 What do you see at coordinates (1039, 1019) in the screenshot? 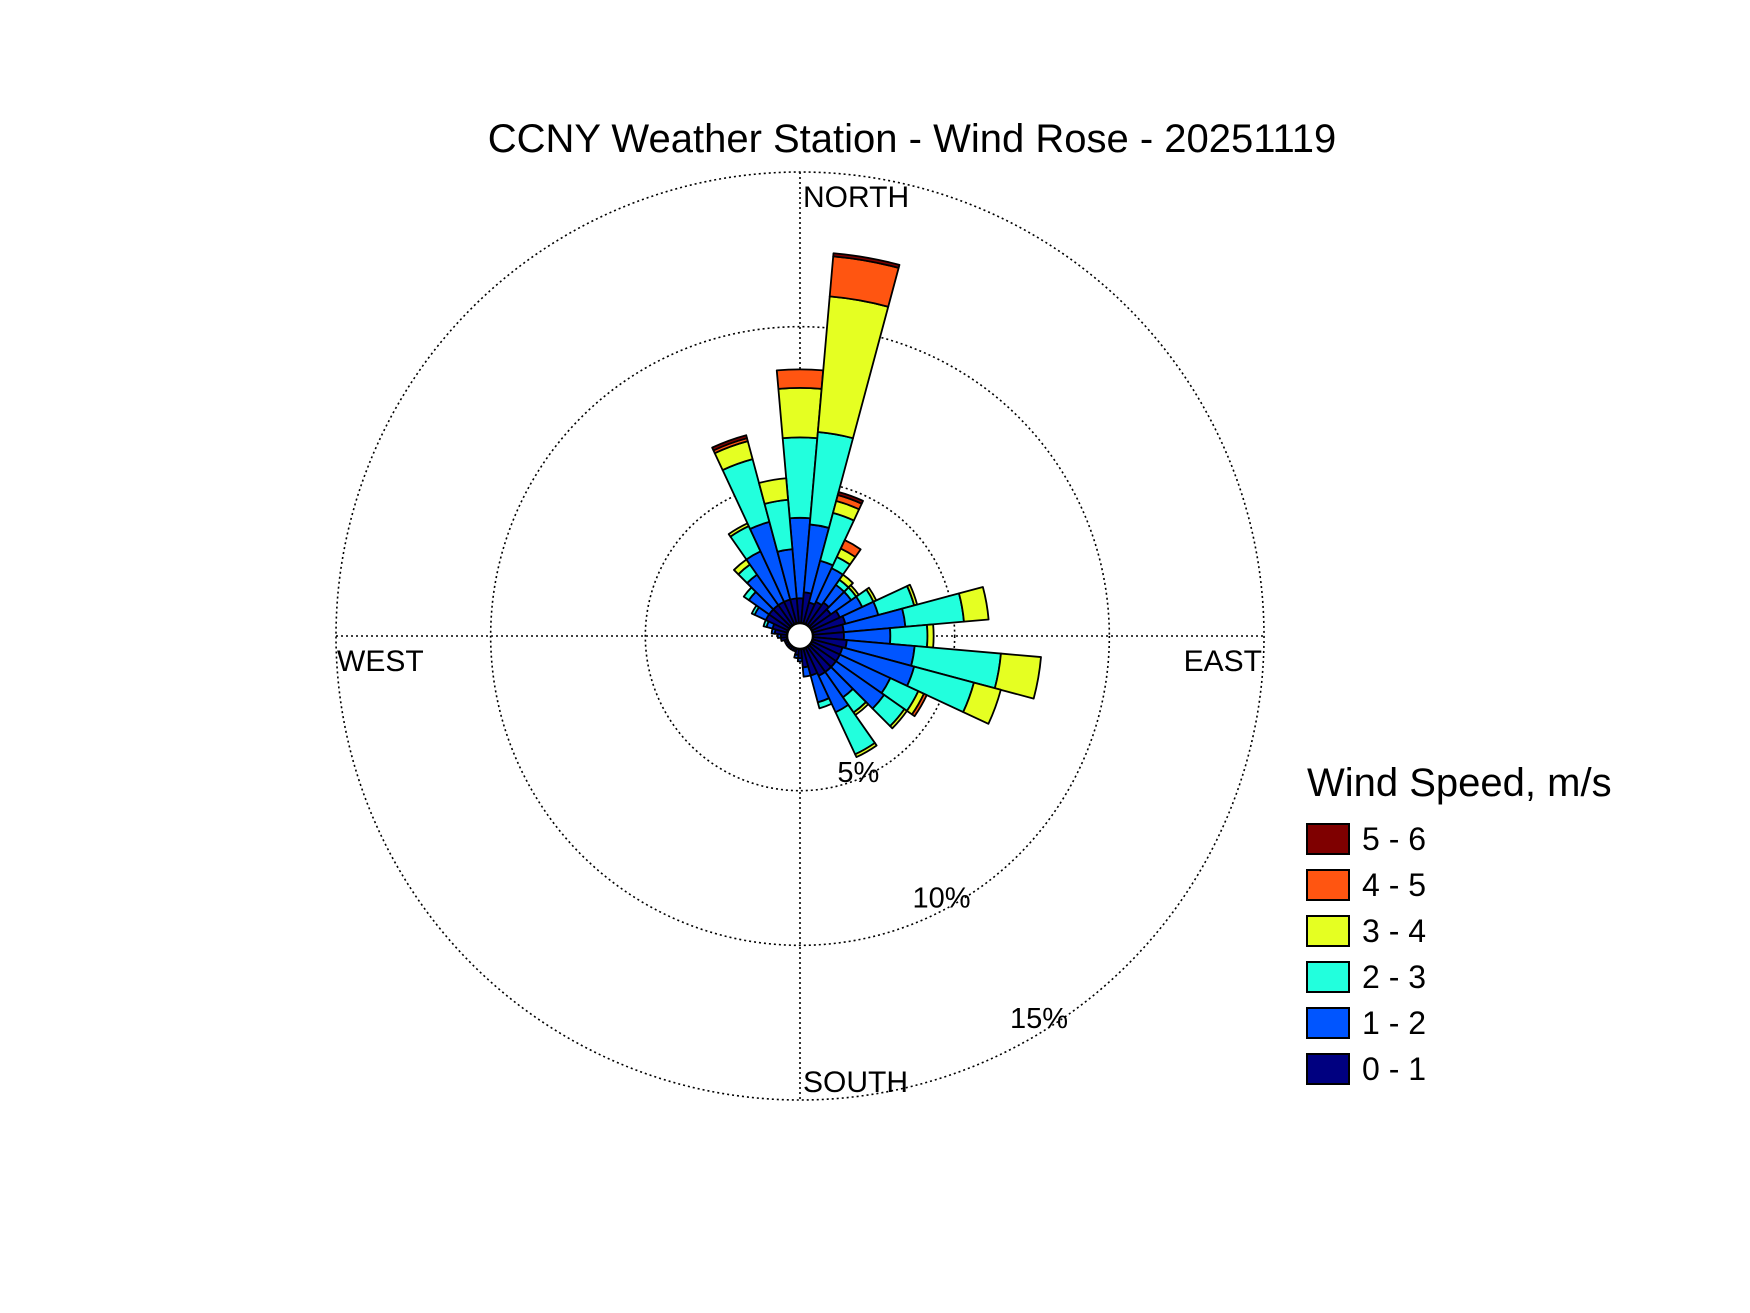
I see `ring-label-15: 15%` at bounding box center [1039, 1019].